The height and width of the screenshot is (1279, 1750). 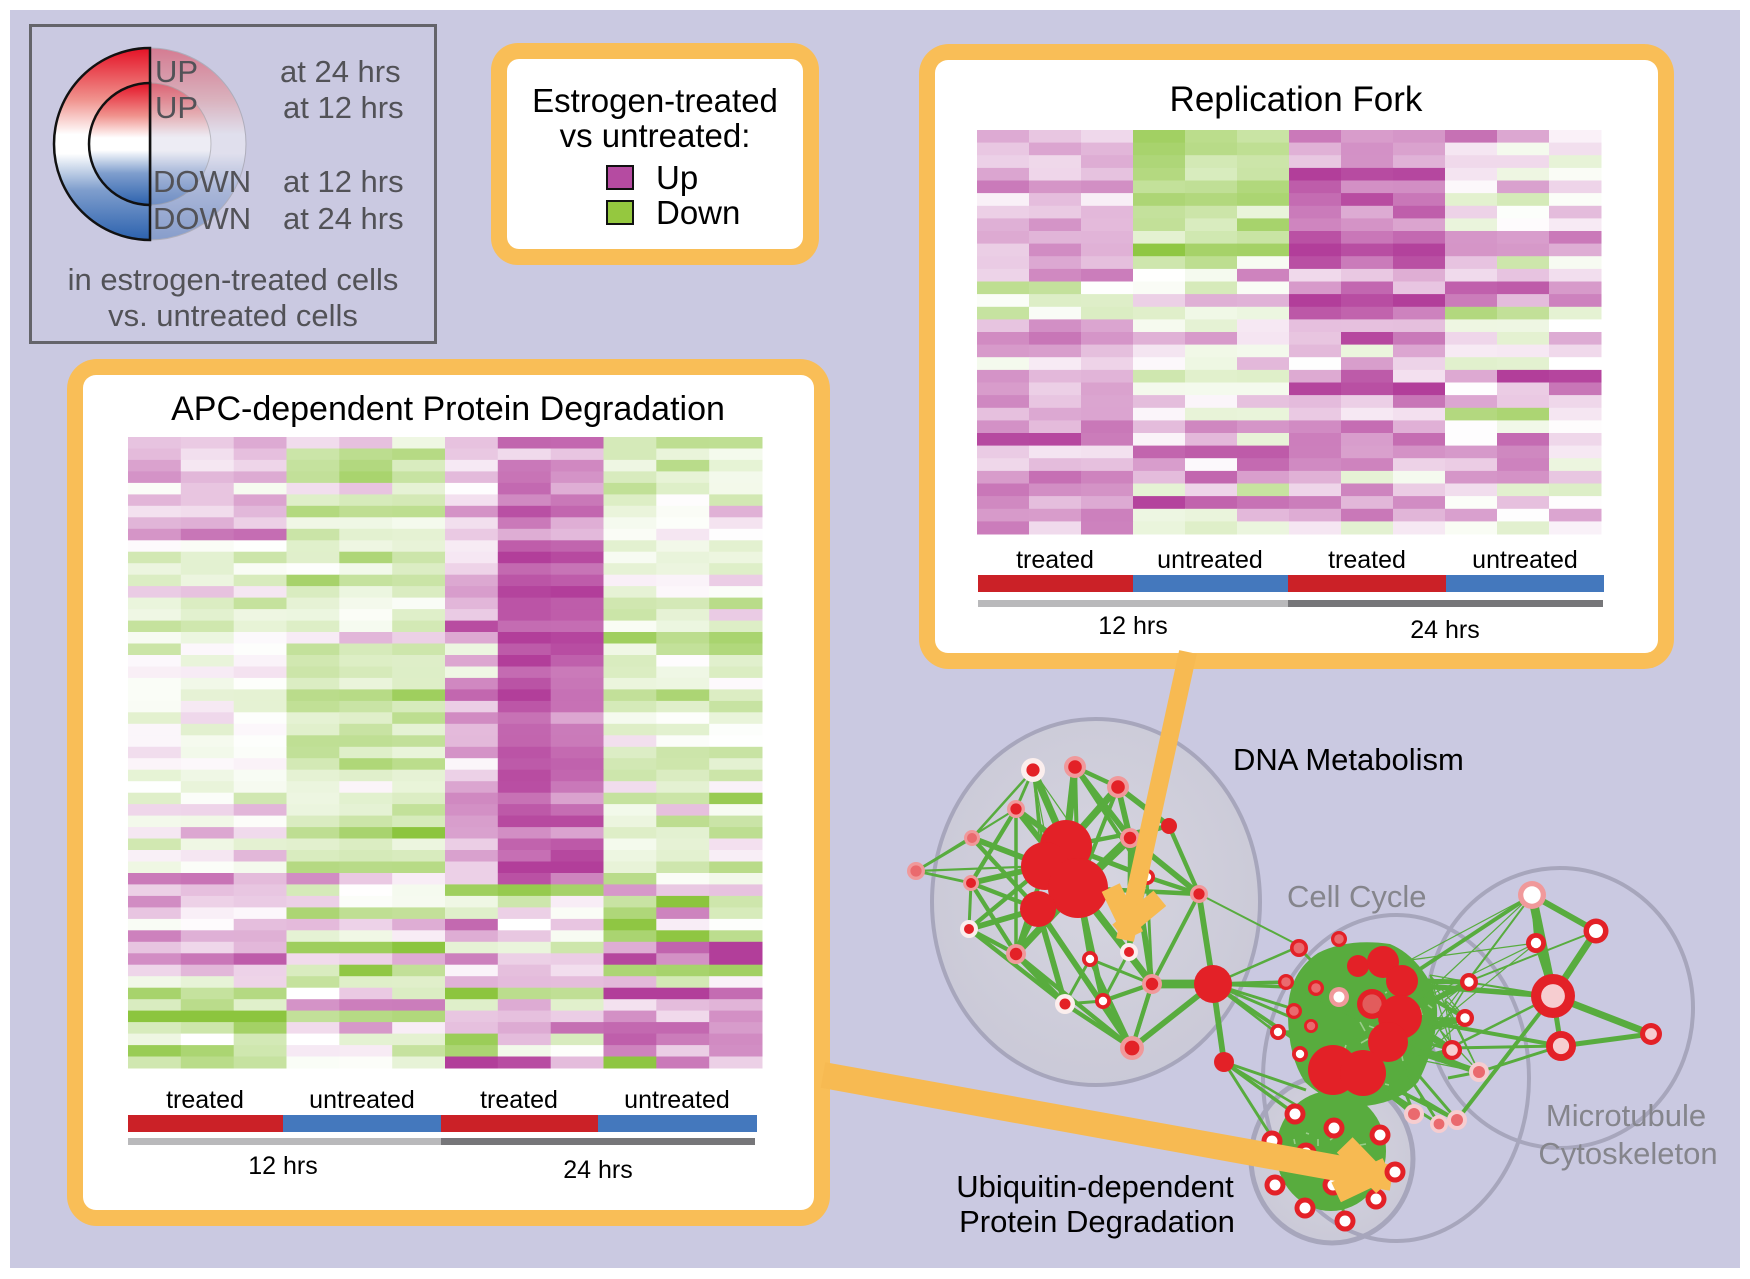 I want to click on svg-text: Estrogen-treated, so click(x=655, y=100).